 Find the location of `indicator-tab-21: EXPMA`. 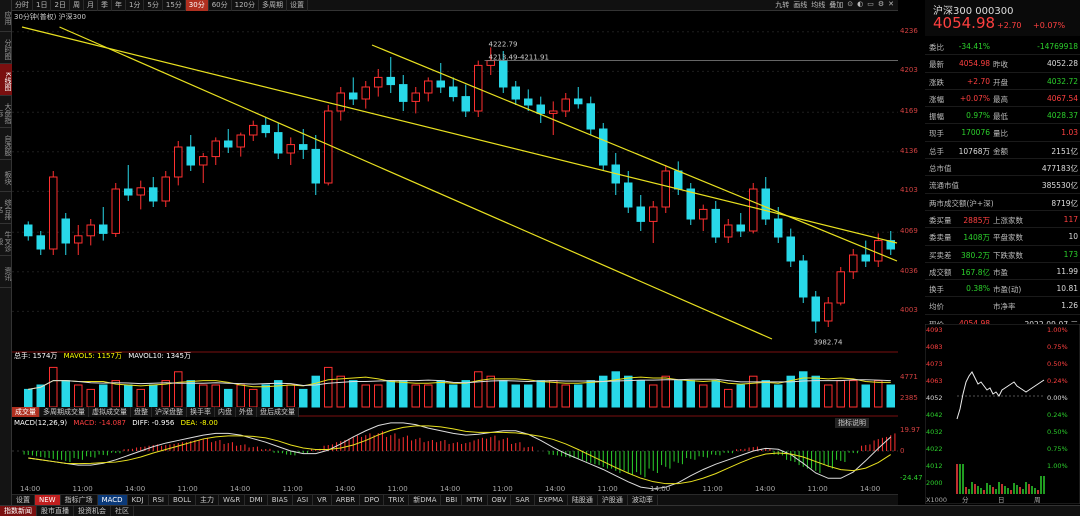

indicator-tab-21: EXPMA is located at coordinates (551, 500).